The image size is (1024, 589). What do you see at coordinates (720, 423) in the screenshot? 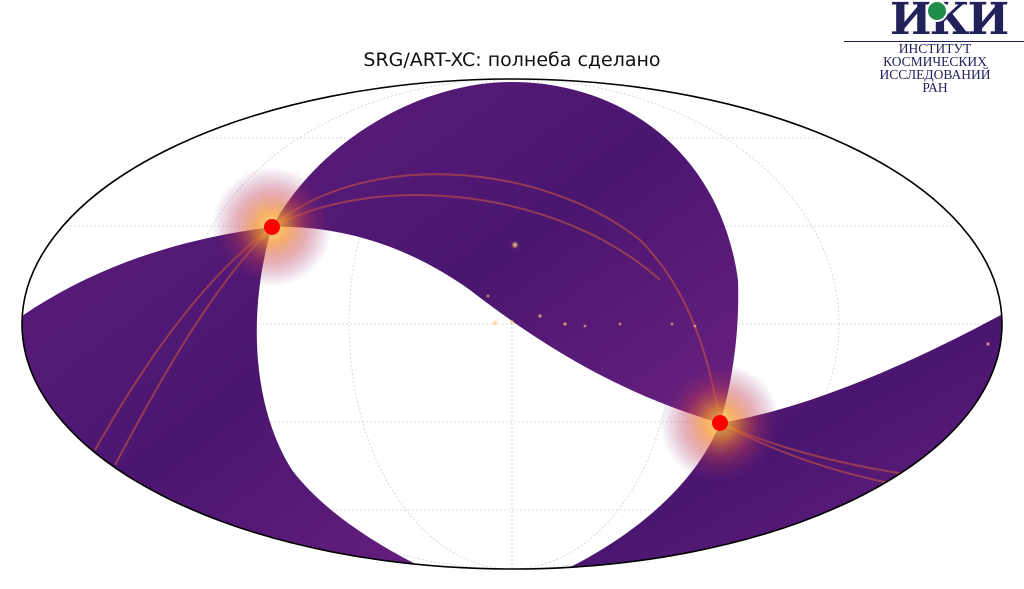
I see `ecliptic-pole-south-marker` at bounding box center [720, 423].